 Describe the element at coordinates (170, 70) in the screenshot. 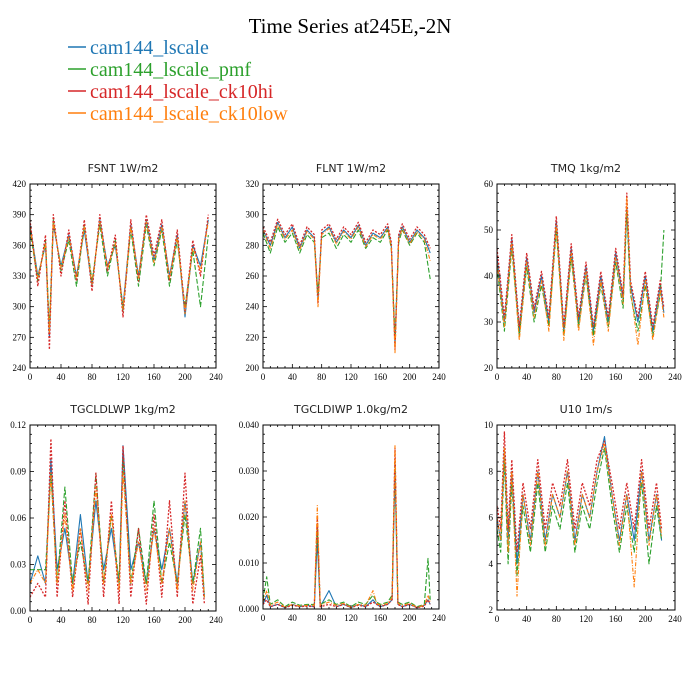

I see `legend-label: cam144_lscale_pmf` at that location.